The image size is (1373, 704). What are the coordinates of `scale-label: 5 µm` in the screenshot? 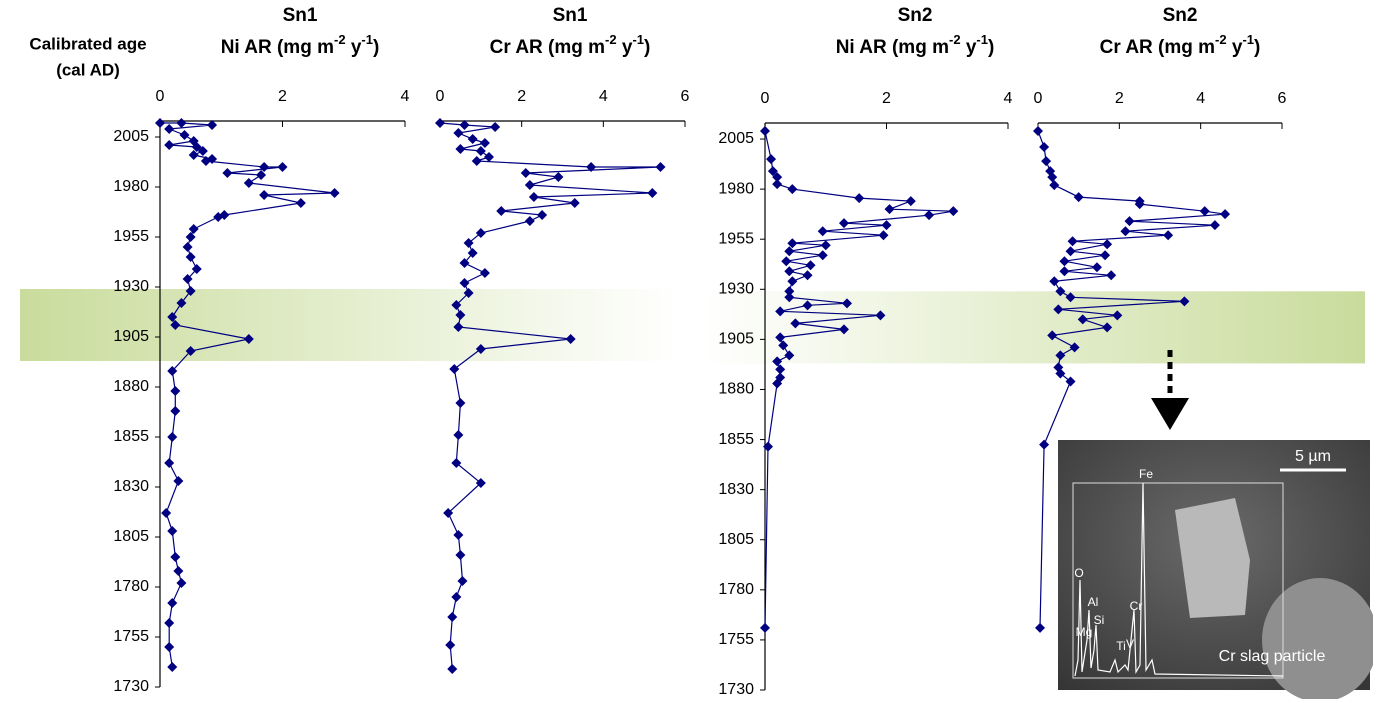 It's located at (1313, 456).